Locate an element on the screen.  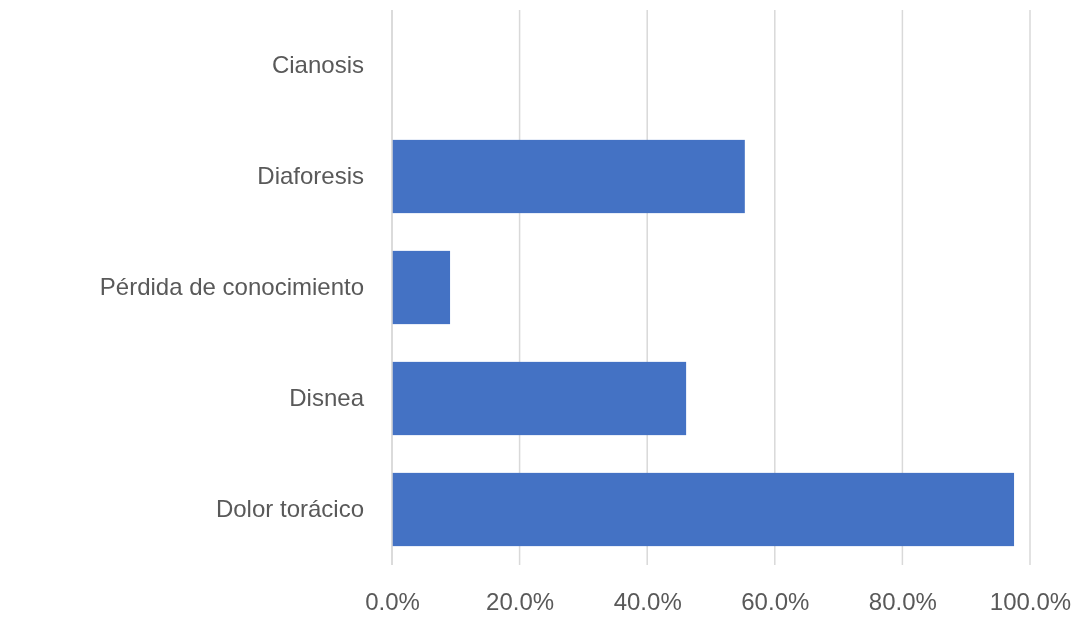
y-tick-label: Pérdida de conocimiento is located at coordinates (231, 287).